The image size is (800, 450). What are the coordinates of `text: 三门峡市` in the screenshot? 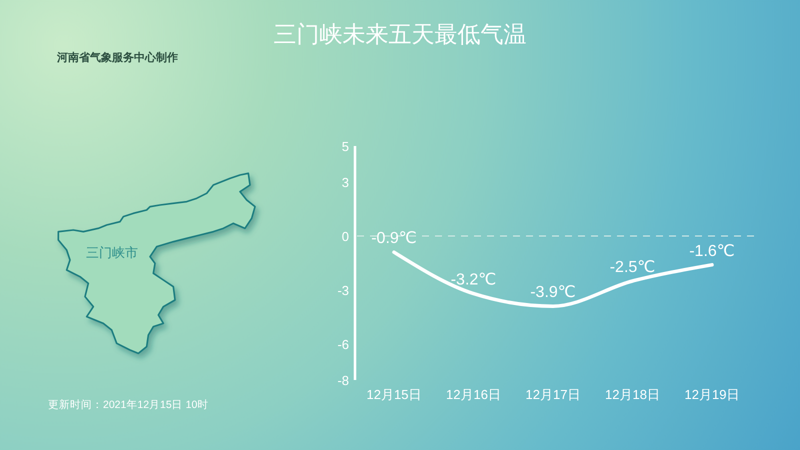 It's located at (112, 252).